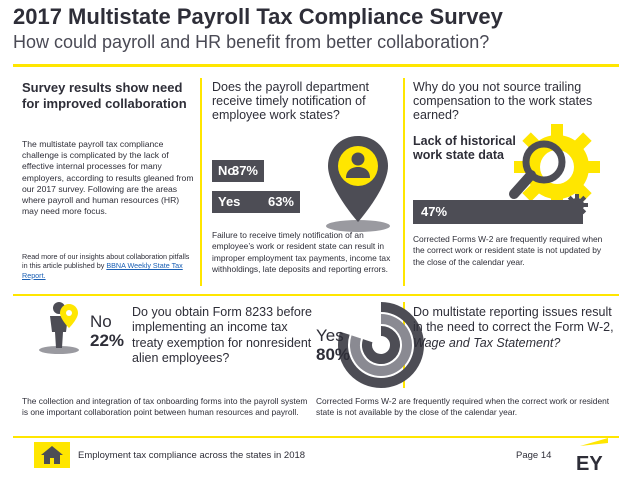 The height and width of the screenshot is (479, 638). Describe the element at coordinates (358, 184) in the screenshot. I see `map-pin-person-icon` at that location.